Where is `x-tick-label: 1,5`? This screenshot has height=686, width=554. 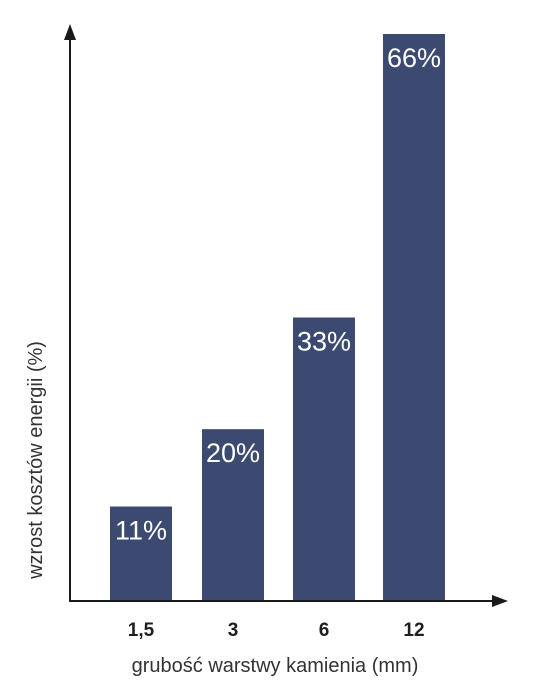 x-tick-label: 1,5 is located at coordinates (141, 630).